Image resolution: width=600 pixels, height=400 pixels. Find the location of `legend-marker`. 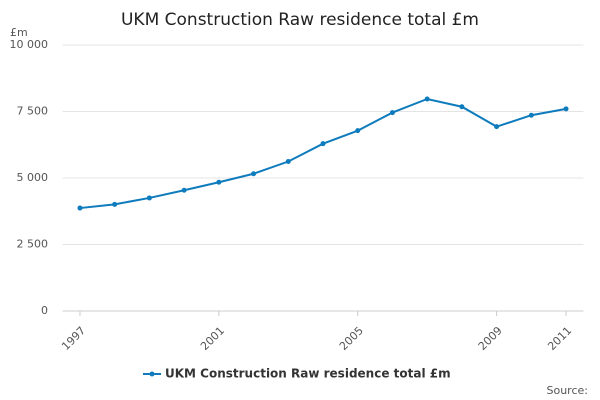

legend-marker is located at coordinates (152, 374).